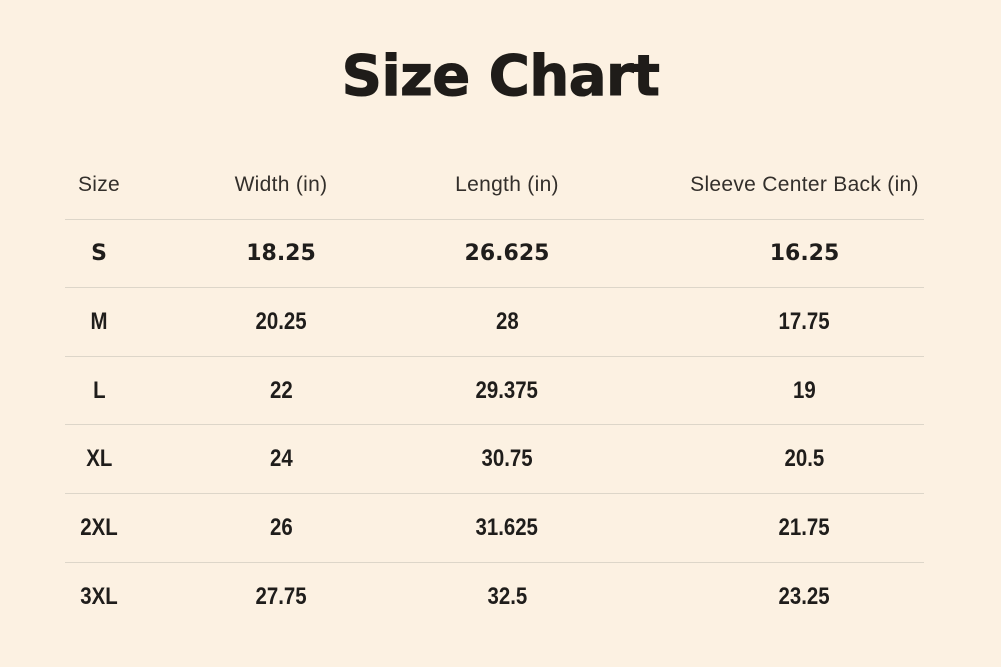  I want to click on cell-size-value: 2XL, so click(99, 527).